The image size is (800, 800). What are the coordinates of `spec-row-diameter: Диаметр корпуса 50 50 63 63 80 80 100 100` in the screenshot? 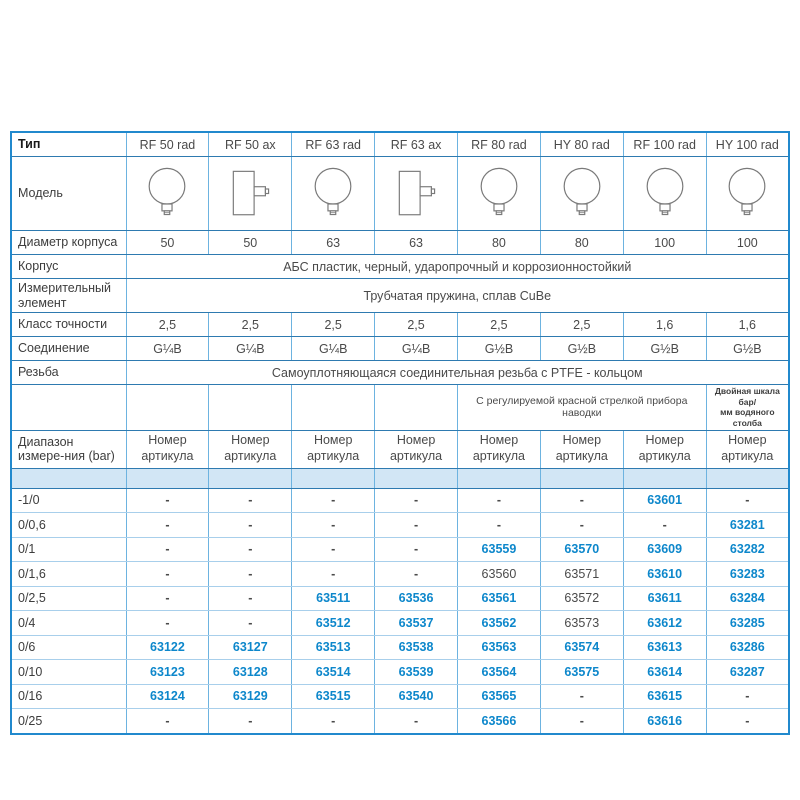 It's located at (400, 242).